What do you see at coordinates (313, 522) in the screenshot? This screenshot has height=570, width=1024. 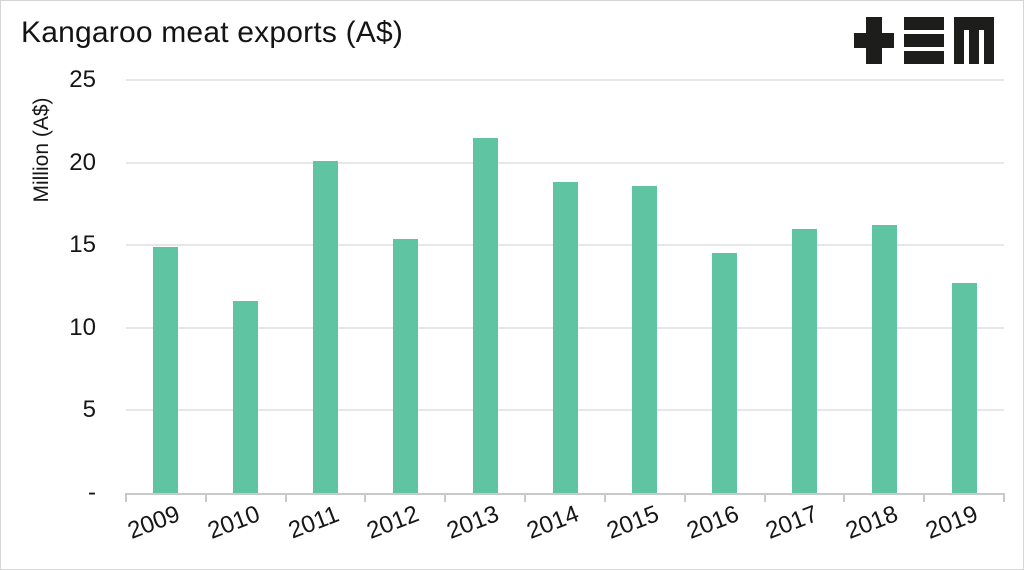 I see `x-tick-label-2011: 2011` at bounding box center [313, 522].